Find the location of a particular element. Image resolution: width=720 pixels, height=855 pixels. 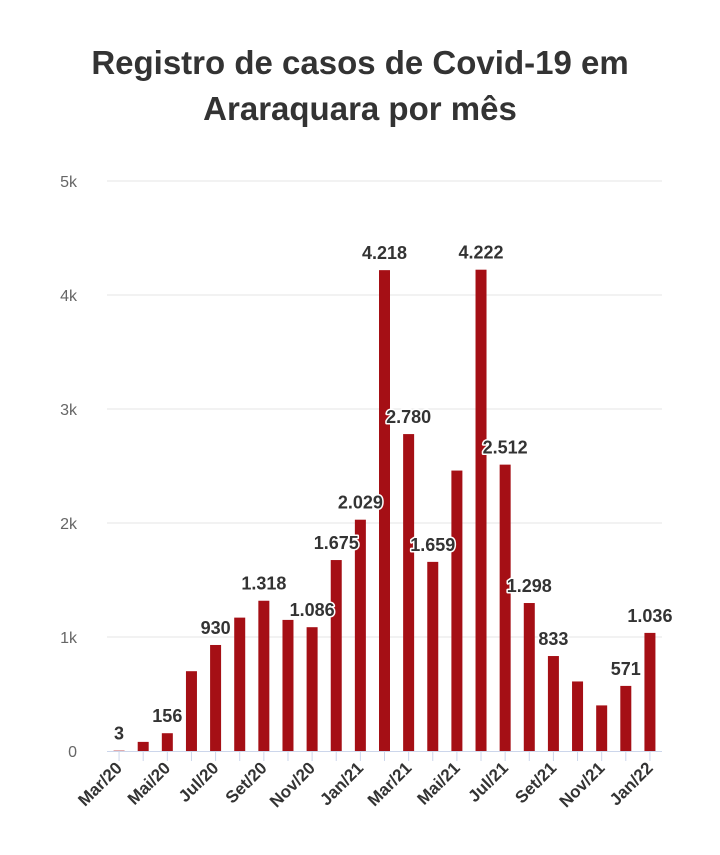

data-label: 2.029 is located at coordinates (360, 503).